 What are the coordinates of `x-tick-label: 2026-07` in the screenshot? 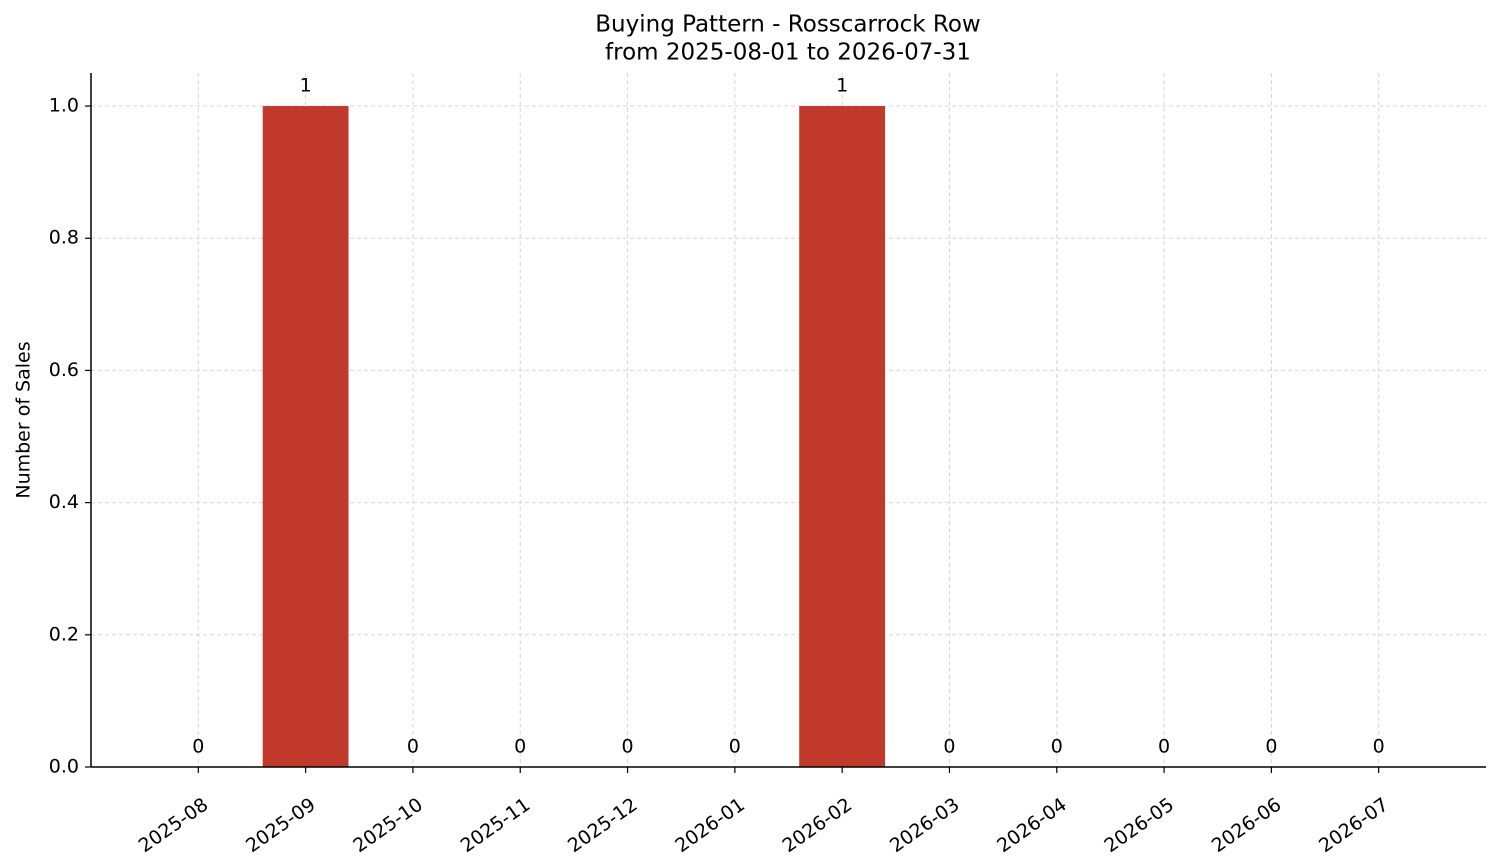 It's located at (1354, 826).